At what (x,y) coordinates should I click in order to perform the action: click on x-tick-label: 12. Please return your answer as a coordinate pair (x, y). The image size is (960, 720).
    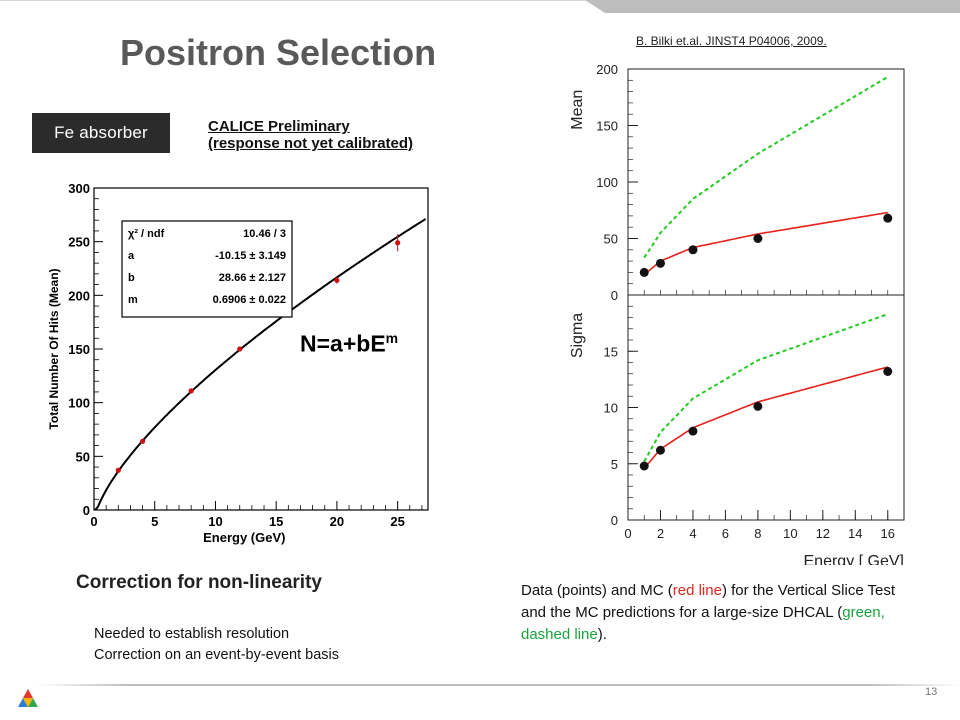
    Looking at the image, I should click on (823, 533).